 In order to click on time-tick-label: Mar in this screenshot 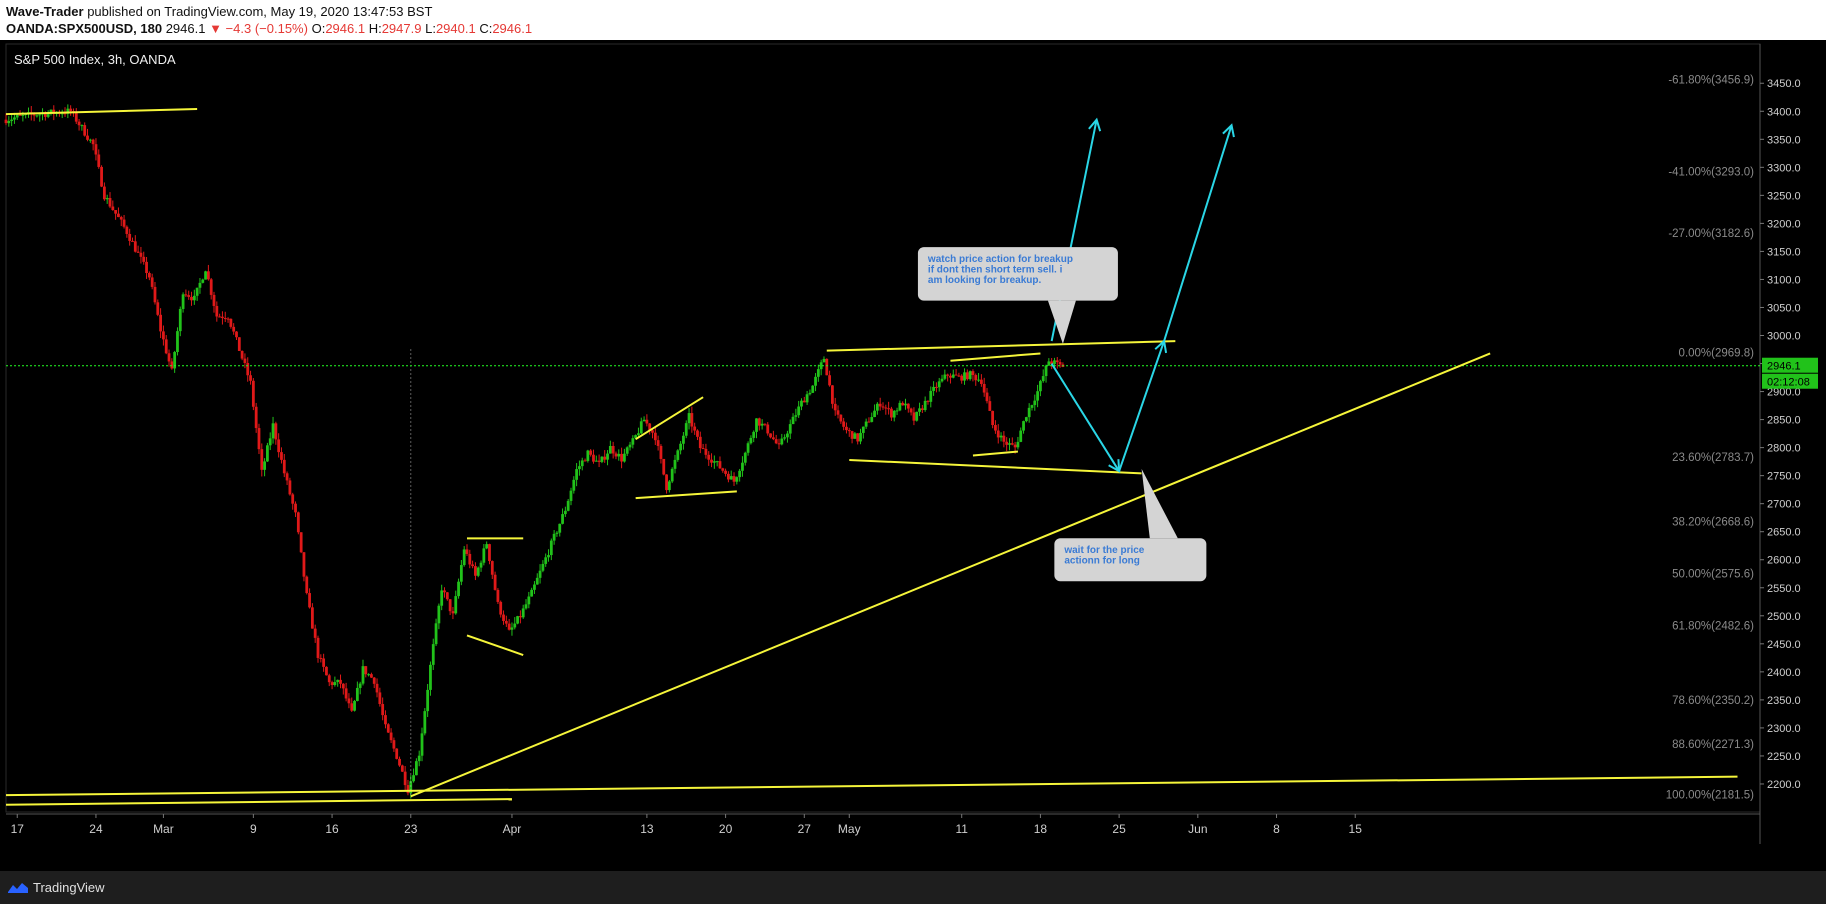, I will do `click(163, 829)`.